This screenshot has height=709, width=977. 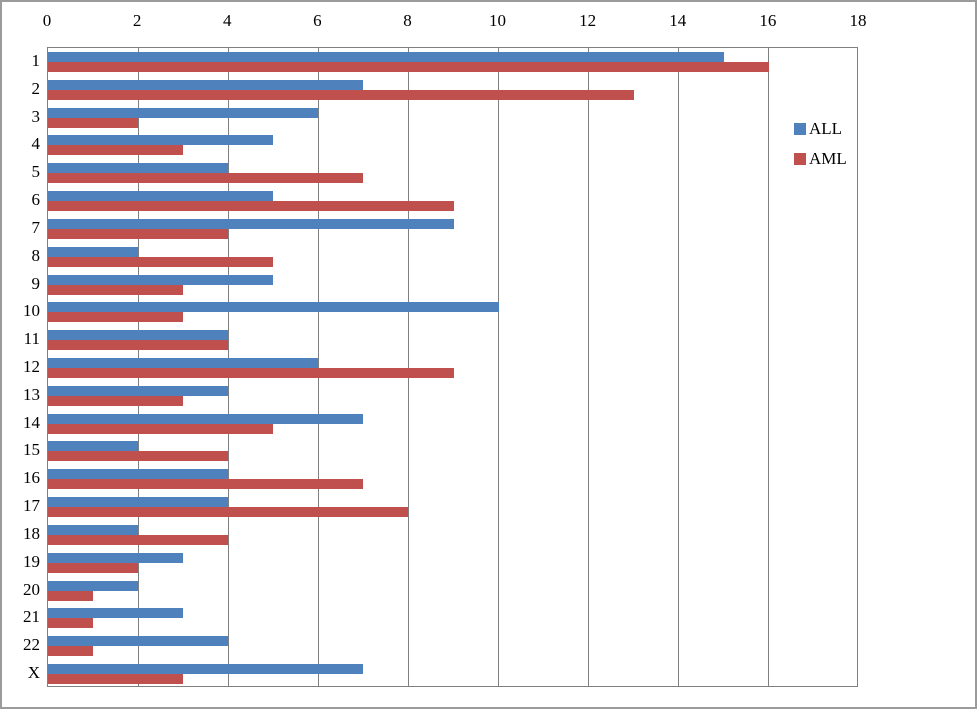 What do you see at coordinates (828, 158) in the screenshot?
I see `legend-label-AML: AML` at bounding box center [828, 158].